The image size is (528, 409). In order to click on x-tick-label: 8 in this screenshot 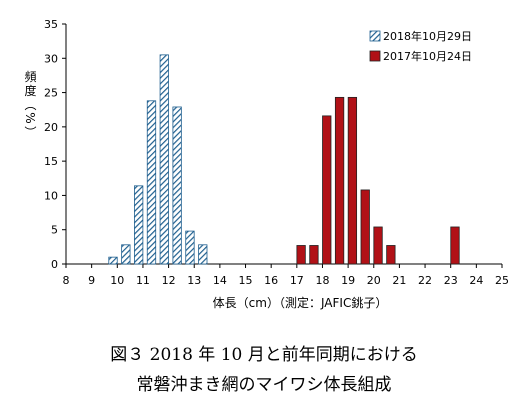, I will do `click(66, 280)`.